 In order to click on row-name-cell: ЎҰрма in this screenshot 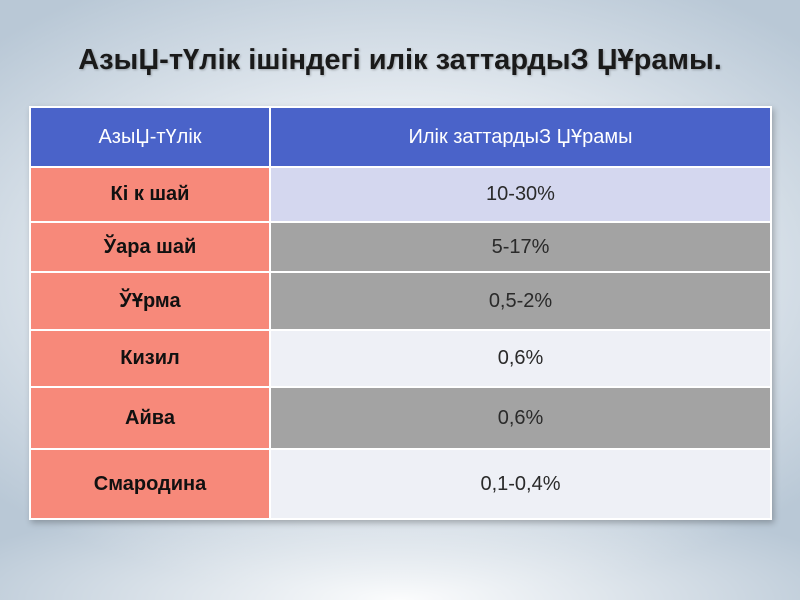, I will do `click(150, 301)`.